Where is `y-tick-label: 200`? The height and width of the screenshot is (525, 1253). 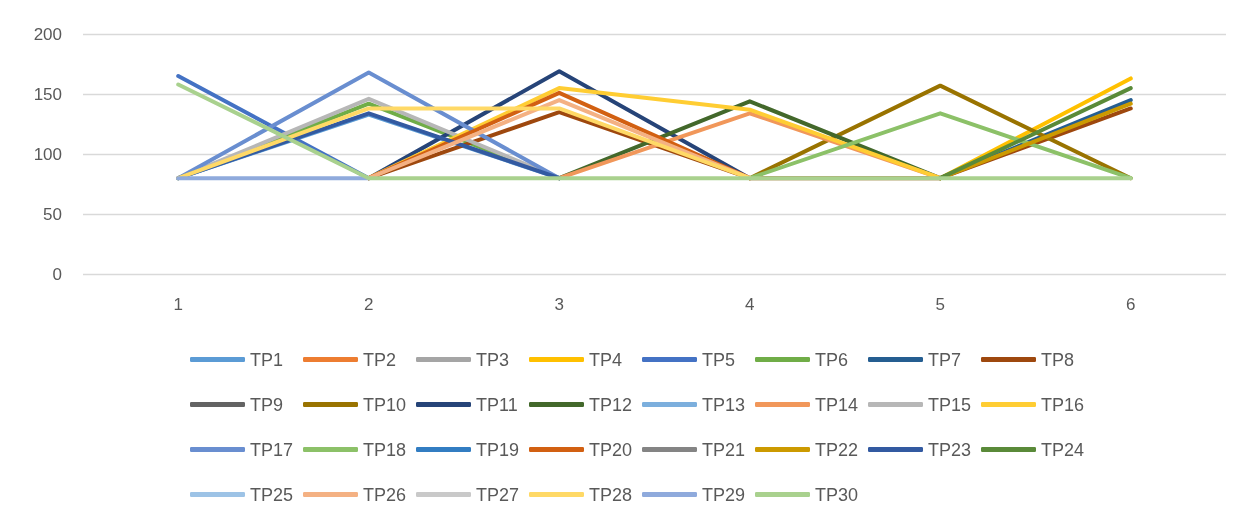 y-tick-label: 200 is located at coordinates (47, 34).